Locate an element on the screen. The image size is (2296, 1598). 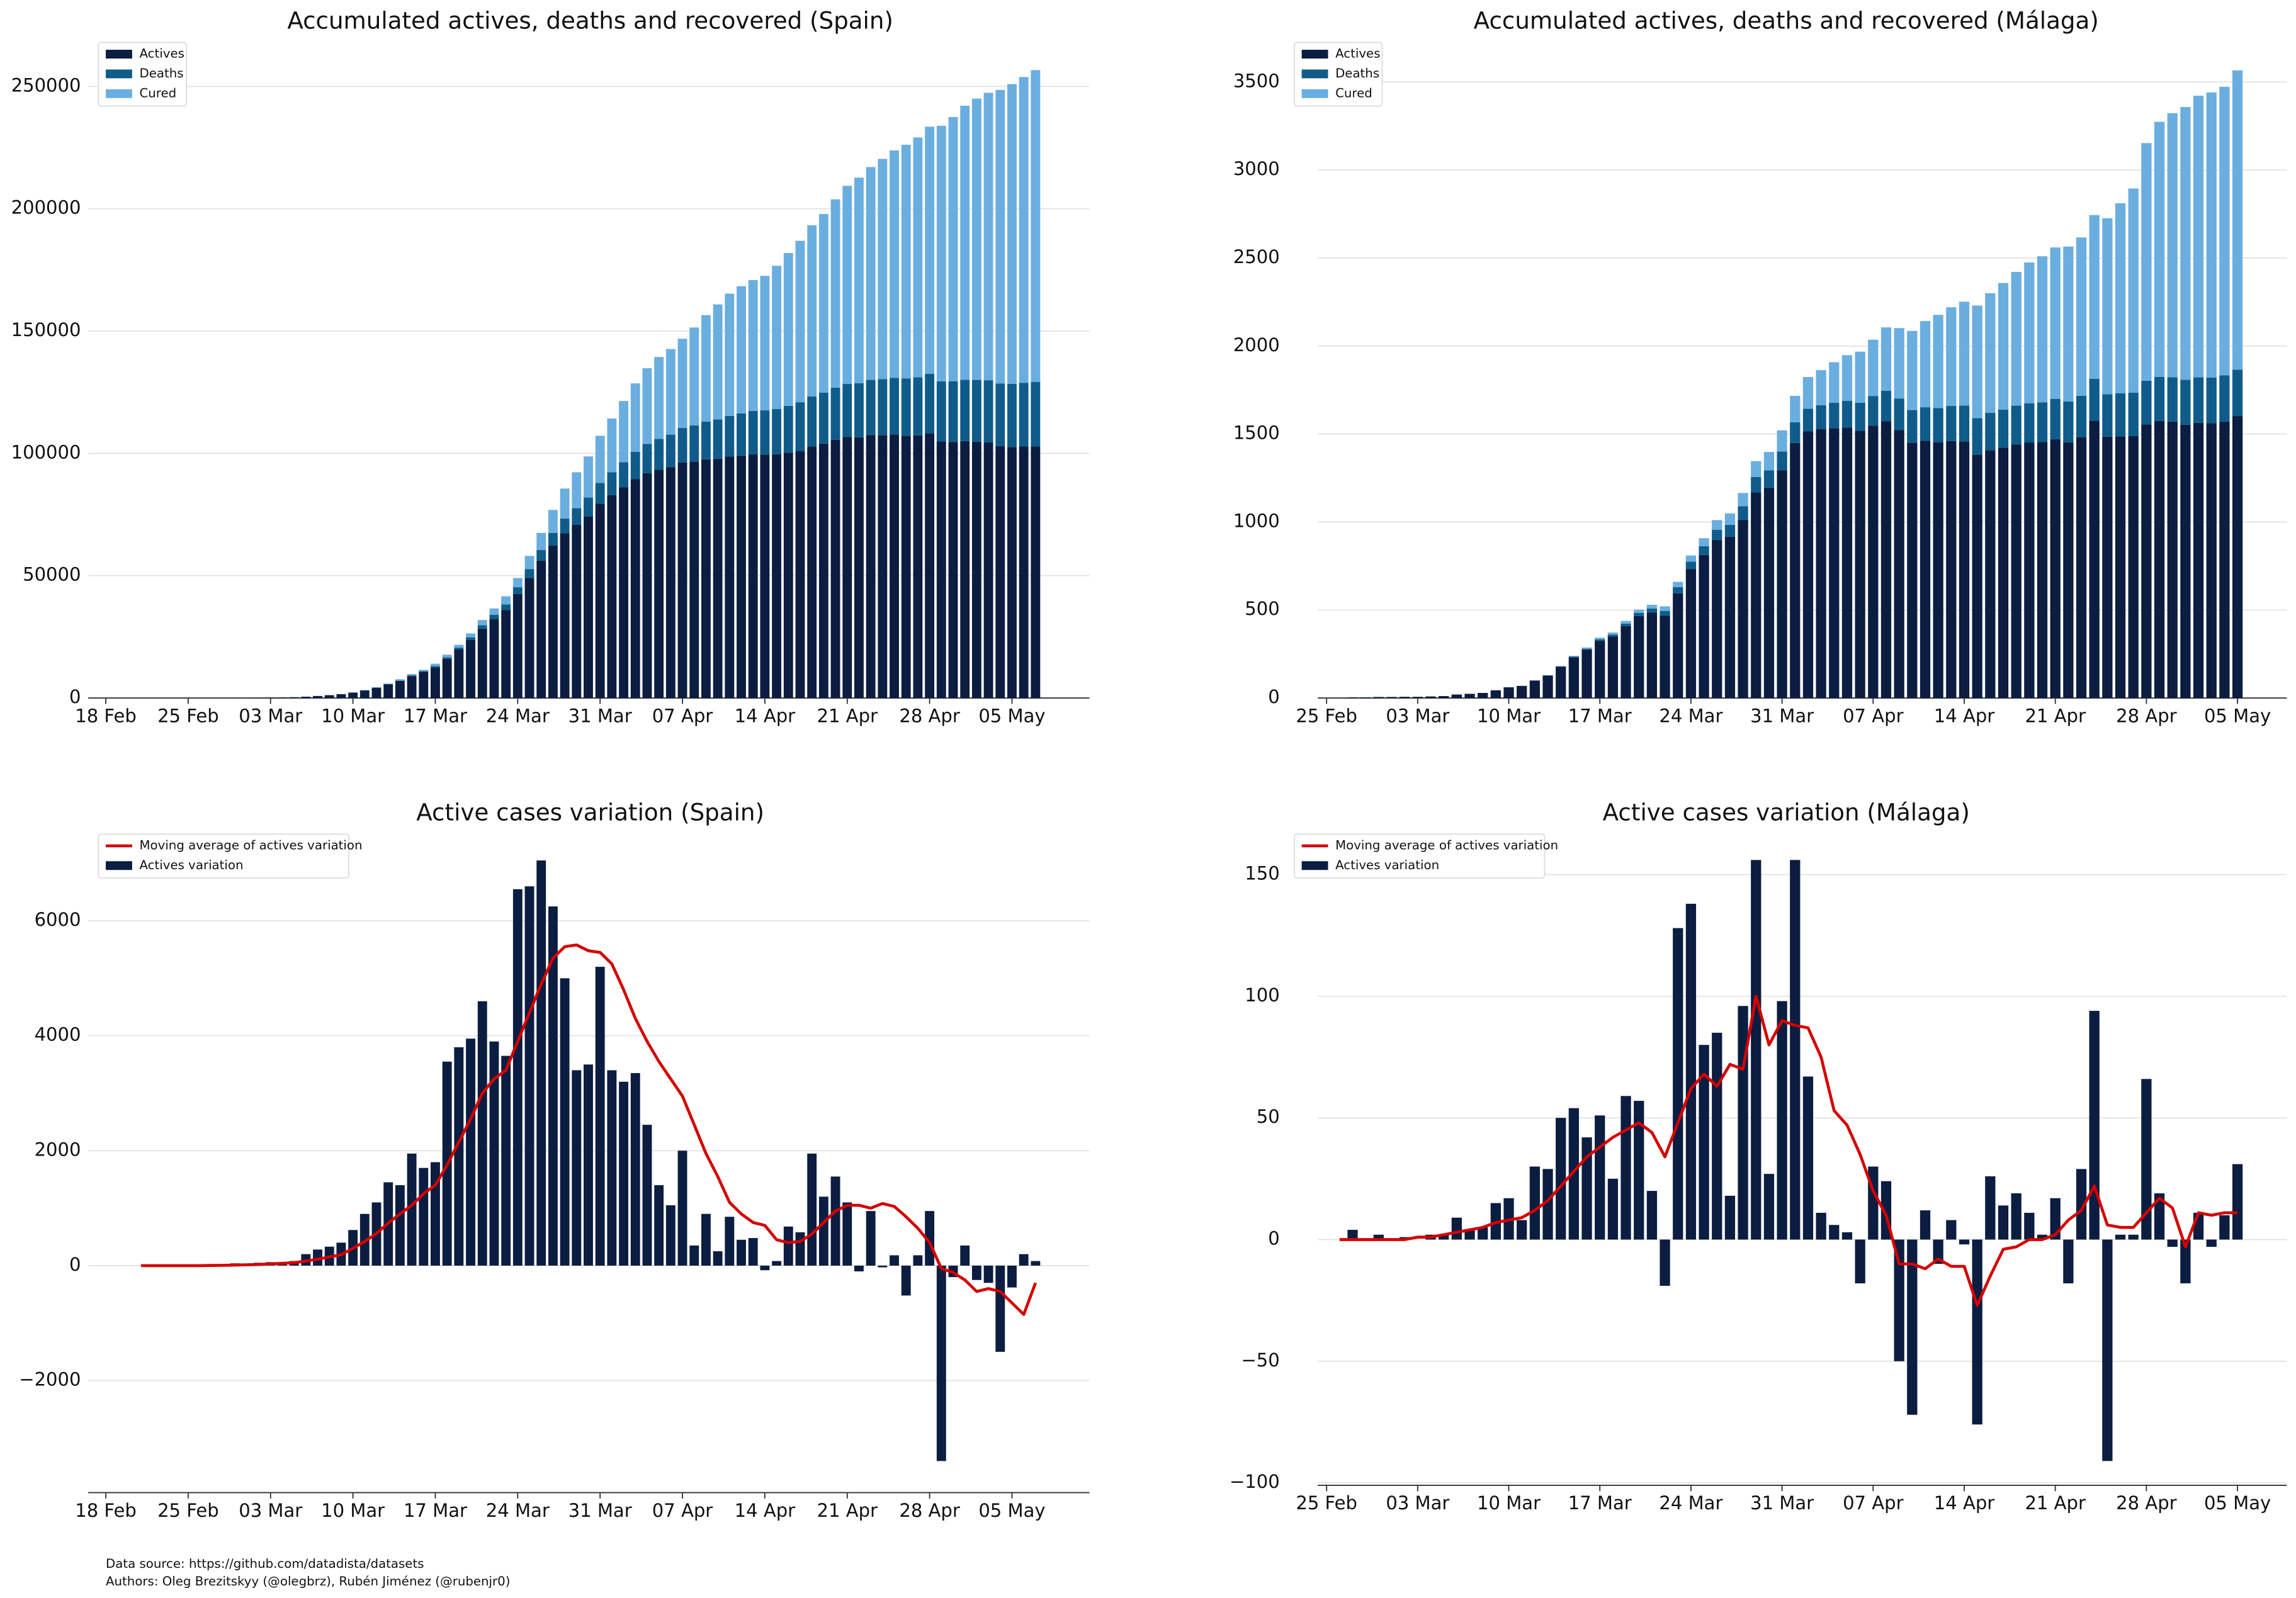
x-tick-label: 07 Apr is located at coordinates (1873, 1503).